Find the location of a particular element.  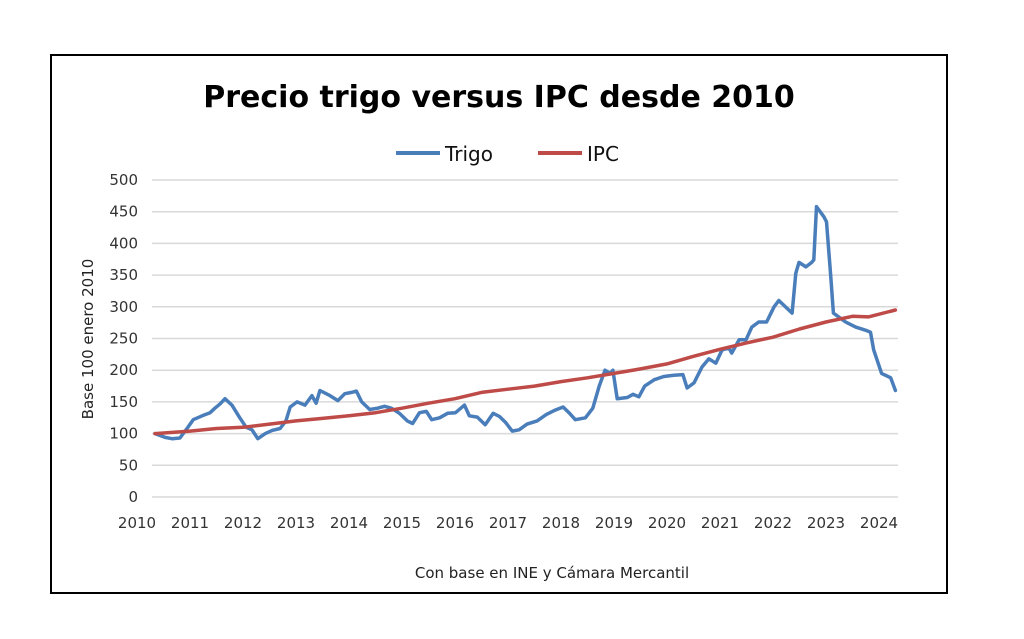

y-tick-label: 300 is located at coordinates (123, 307).